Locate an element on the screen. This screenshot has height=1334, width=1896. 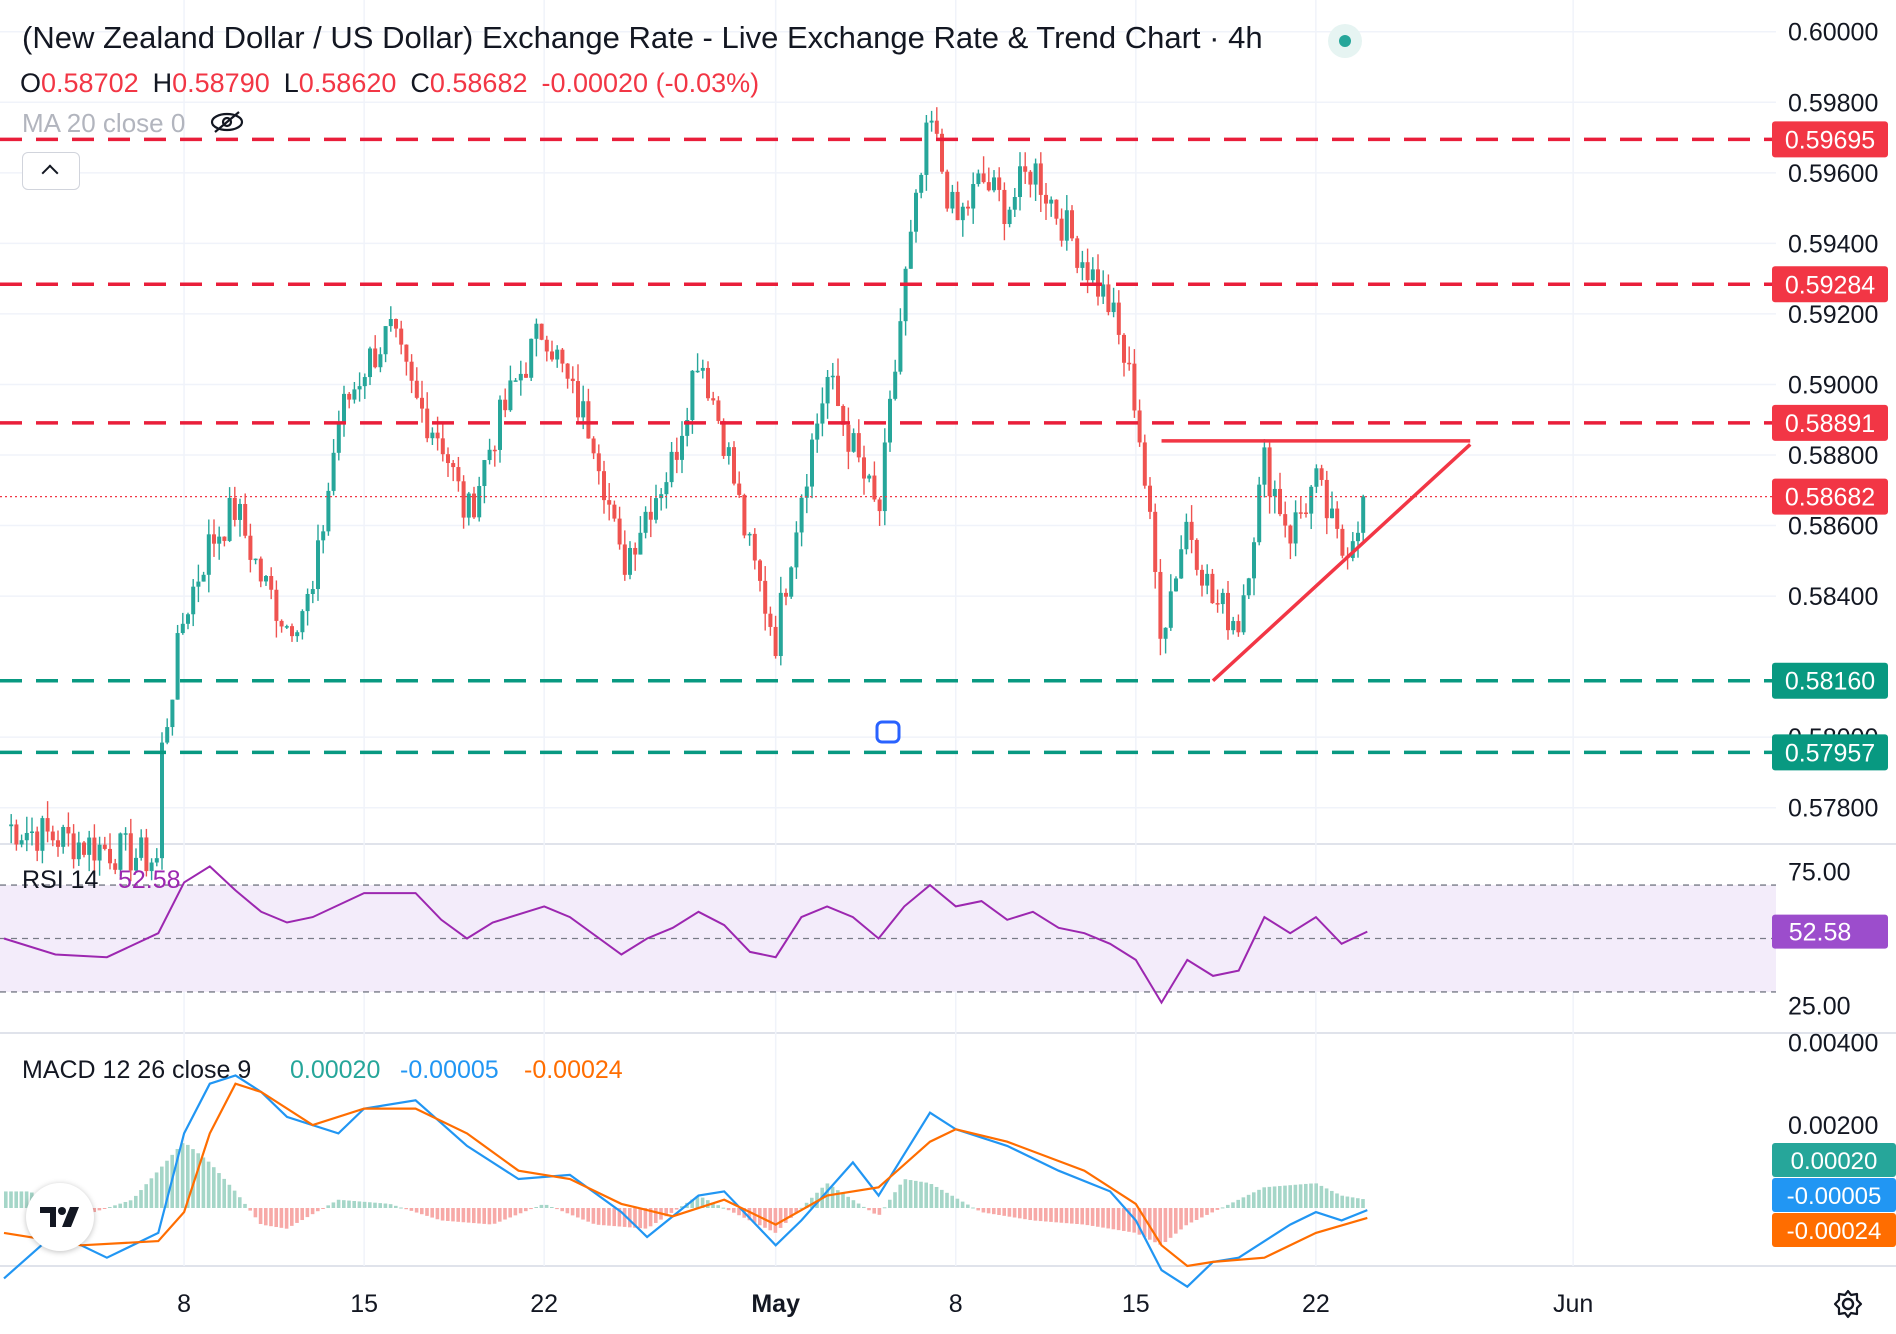
high-value: 0.58790 is located at coordinates (221, 83).